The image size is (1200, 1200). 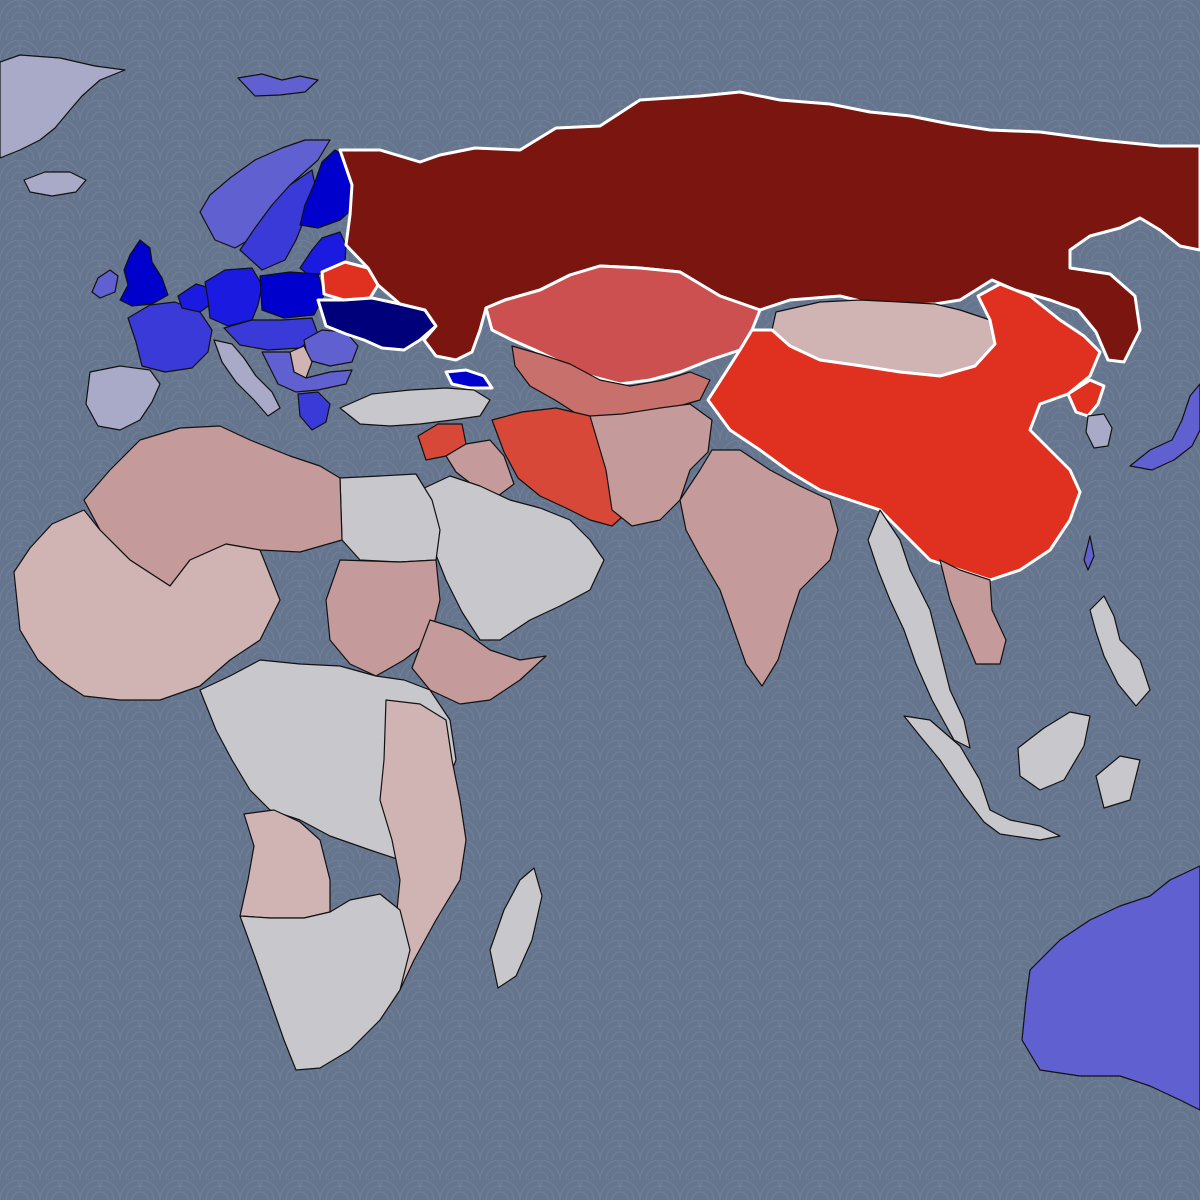 I want to click on country-india, so click(x=759, y=568).